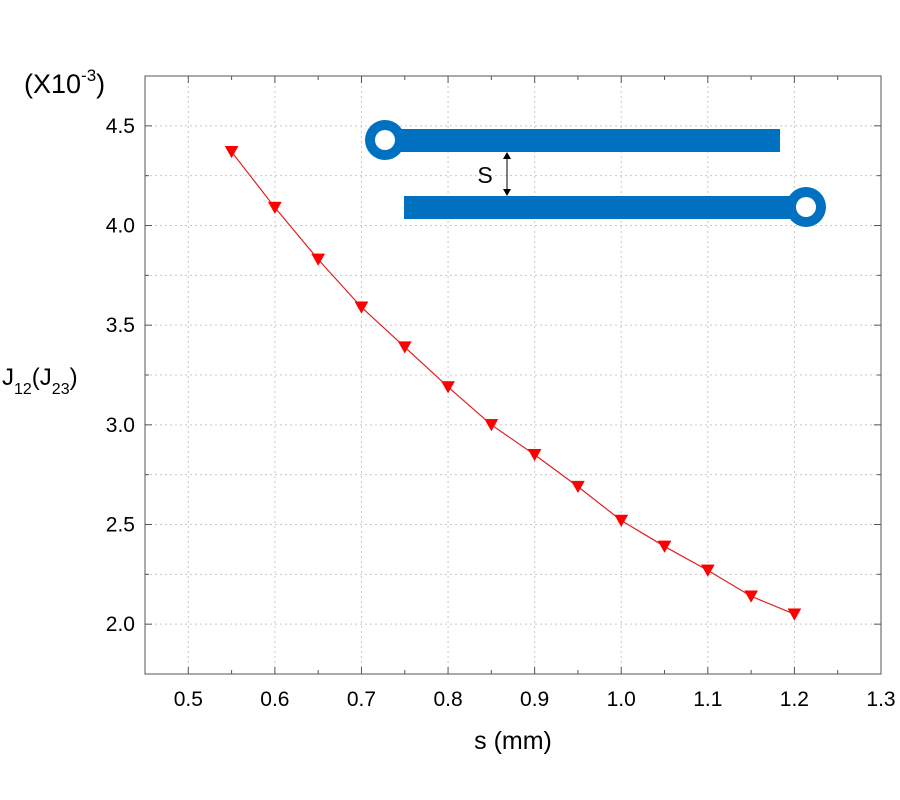 The height and width of the screenshot is (800, 900). Describe the element at coordinates (880, 699) in the screenshot. I see `x-tick-label: 1.3` at that location.